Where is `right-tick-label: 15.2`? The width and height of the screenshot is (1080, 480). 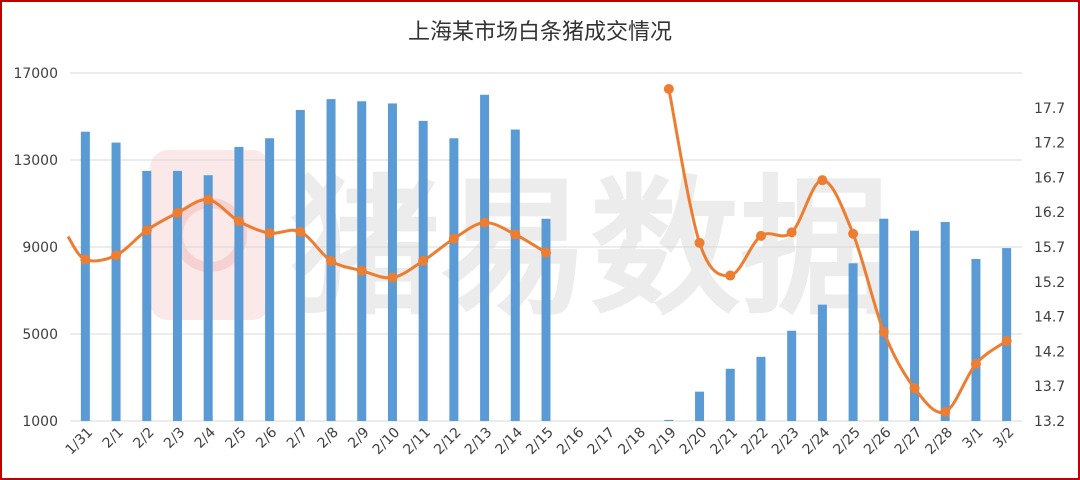 right-tick-label: 15.2 is located at coordinates (1049, 283).